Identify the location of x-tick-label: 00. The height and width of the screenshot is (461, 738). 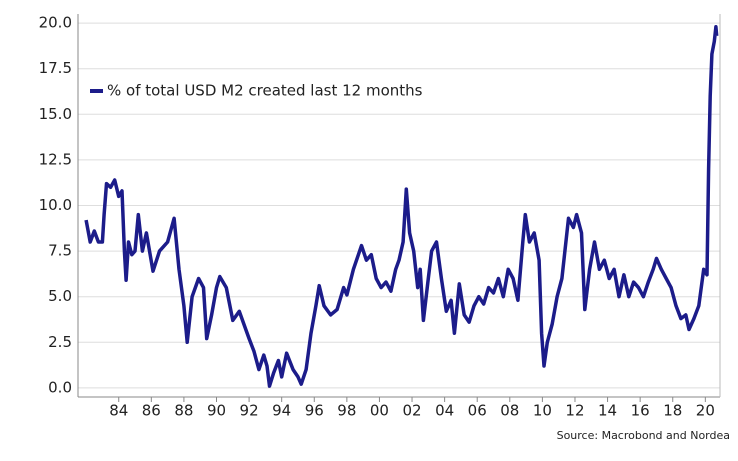
(379, 411).